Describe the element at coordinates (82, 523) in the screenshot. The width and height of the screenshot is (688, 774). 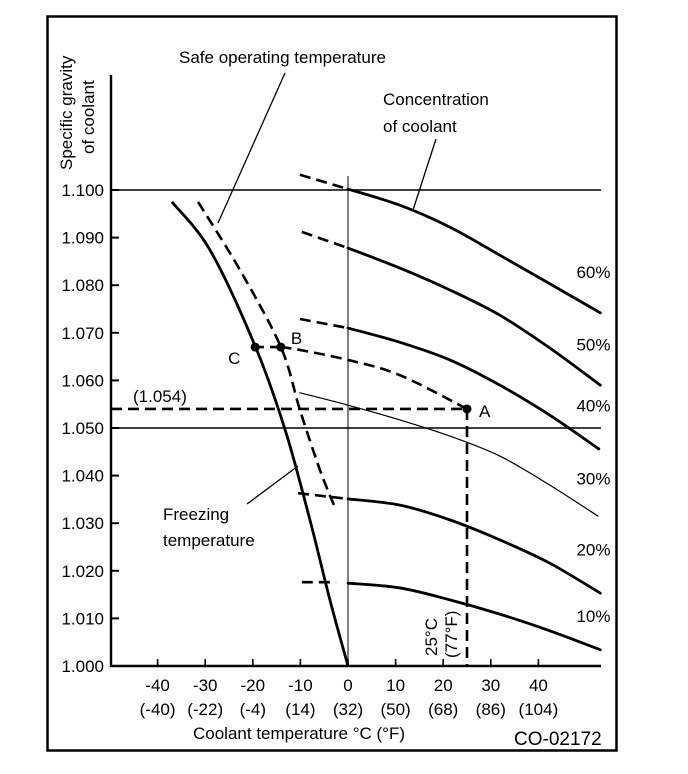
I see `y-tick-label: 1.030` at that location.